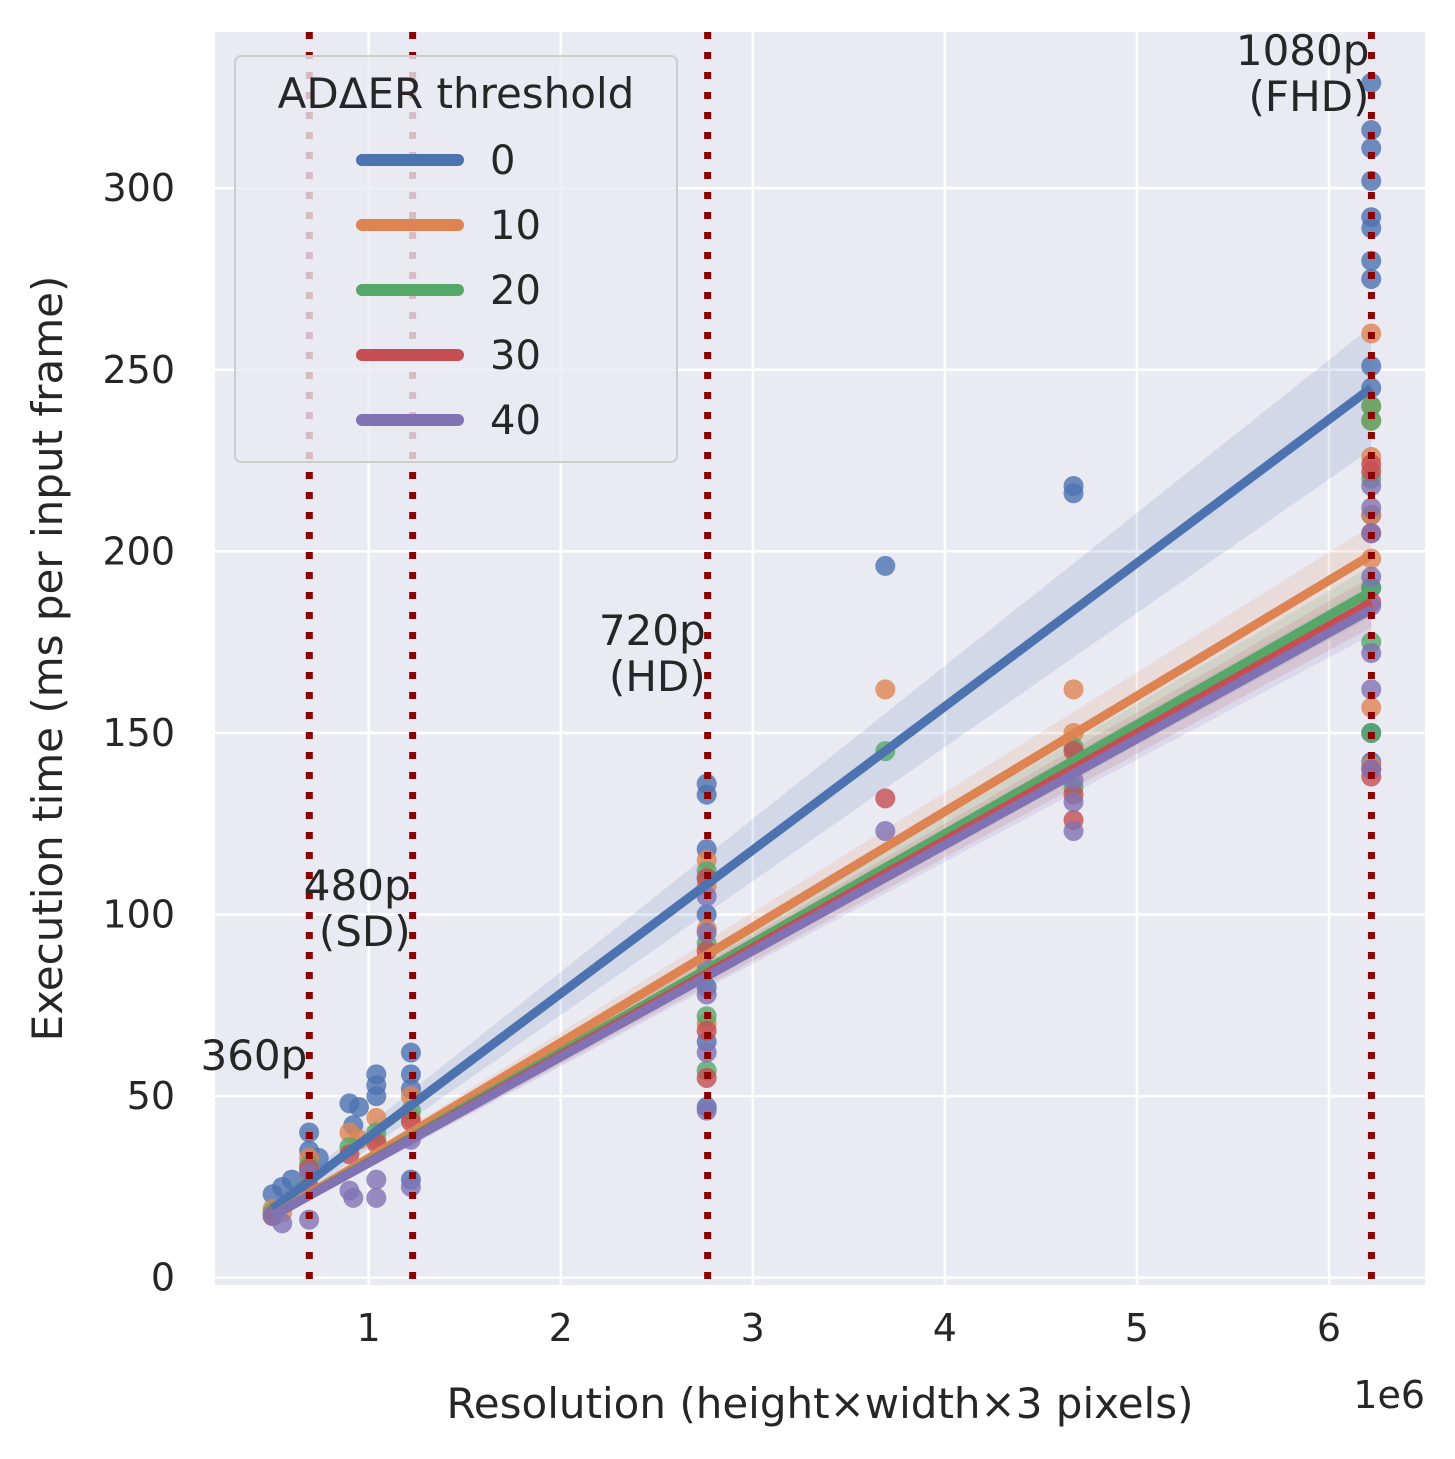 This screenshot has height=1459, width=1455. Describe the element at coordinates (753, 1328) in the screenshot. I see `x-tick-label: 3` at that location.